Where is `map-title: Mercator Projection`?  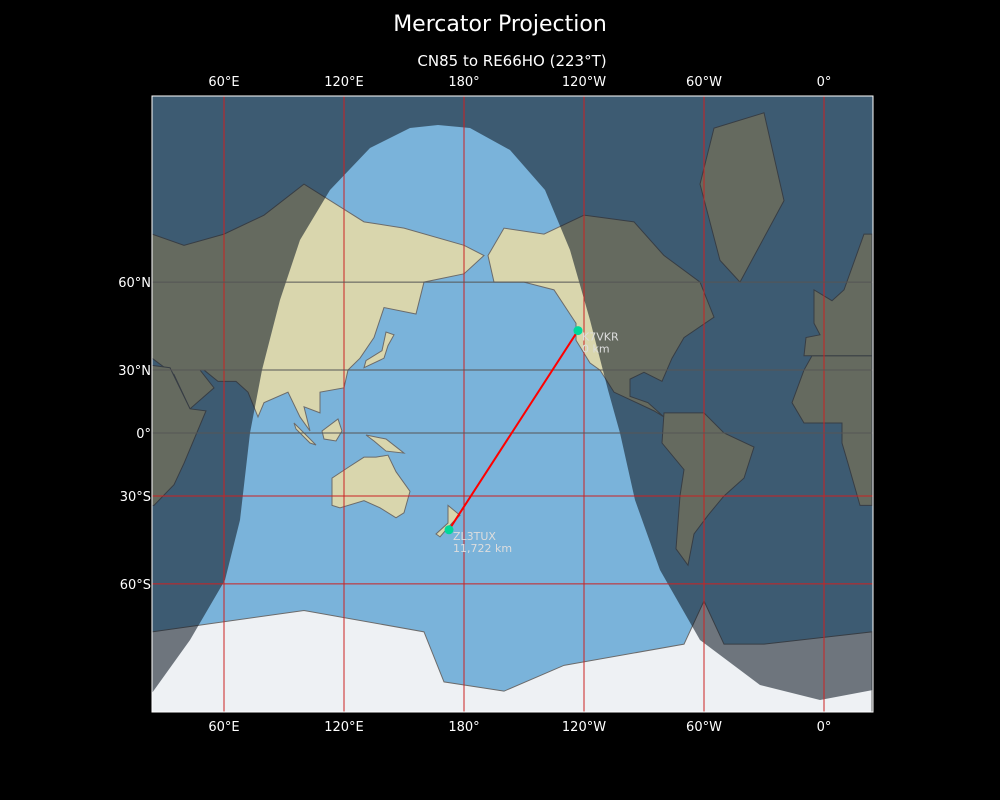
map-title: Mercator Projection is located at coordinates (500, 24).